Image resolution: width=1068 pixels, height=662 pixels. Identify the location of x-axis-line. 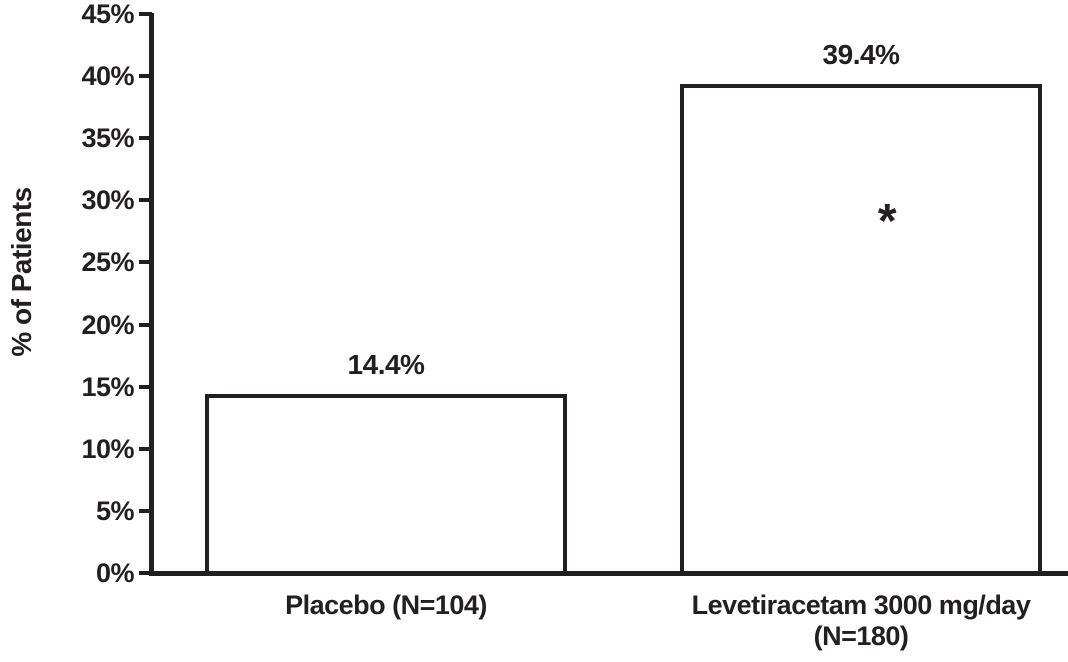
(608, 573).